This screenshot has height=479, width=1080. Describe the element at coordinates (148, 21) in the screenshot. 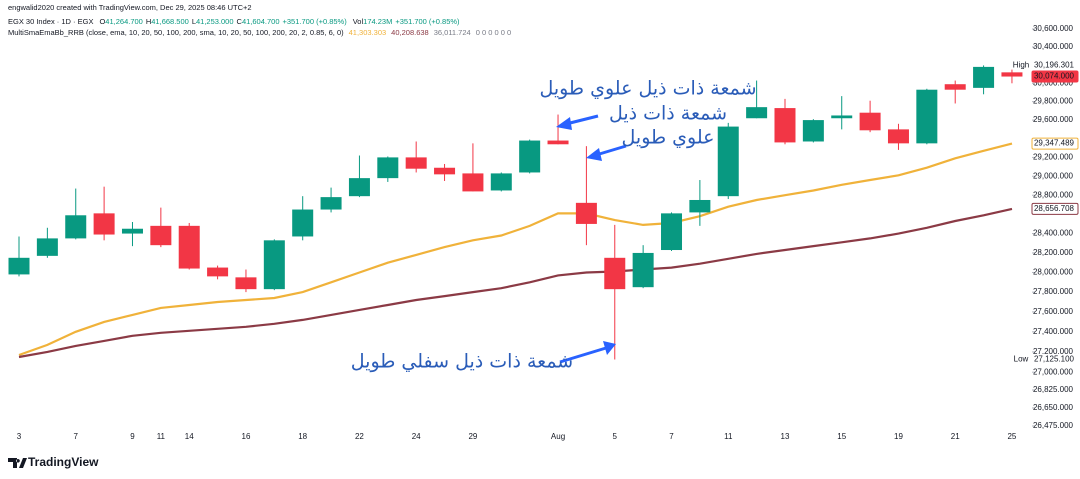

I see `ohlc-key: H` at that location.